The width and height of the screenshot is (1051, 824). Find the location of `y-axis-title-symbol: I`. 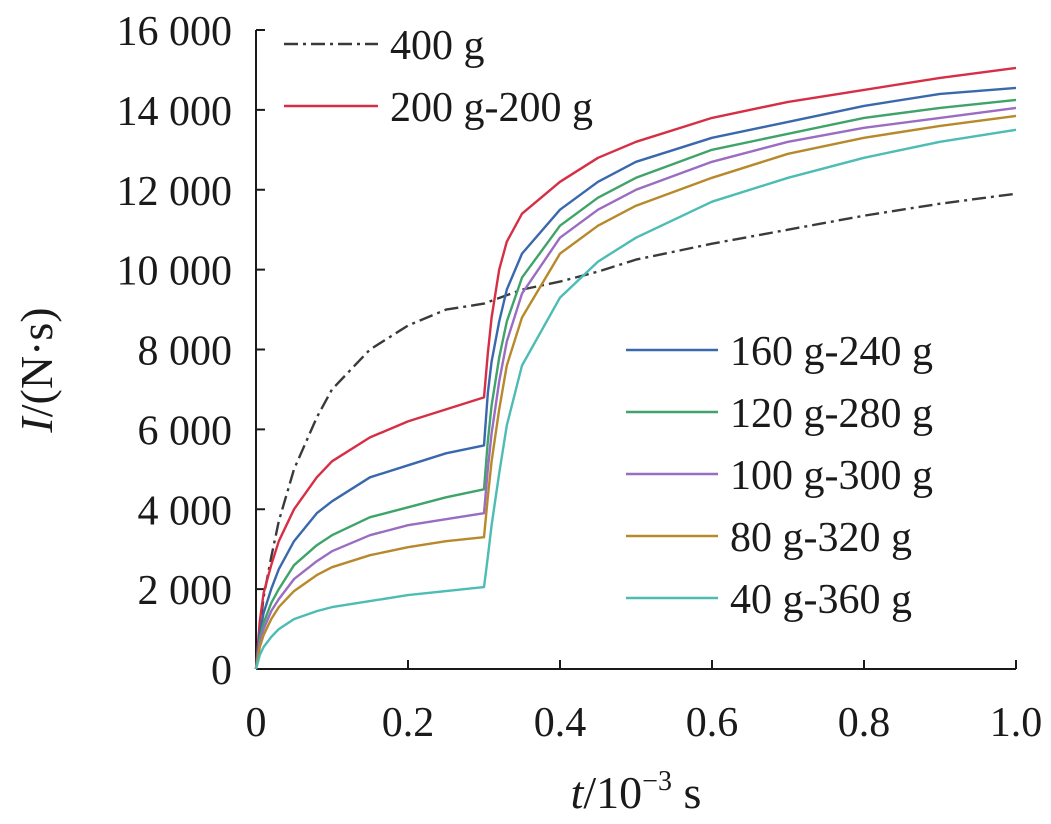

y-axis-title-symbol: I is located at coordinates (36, 424).